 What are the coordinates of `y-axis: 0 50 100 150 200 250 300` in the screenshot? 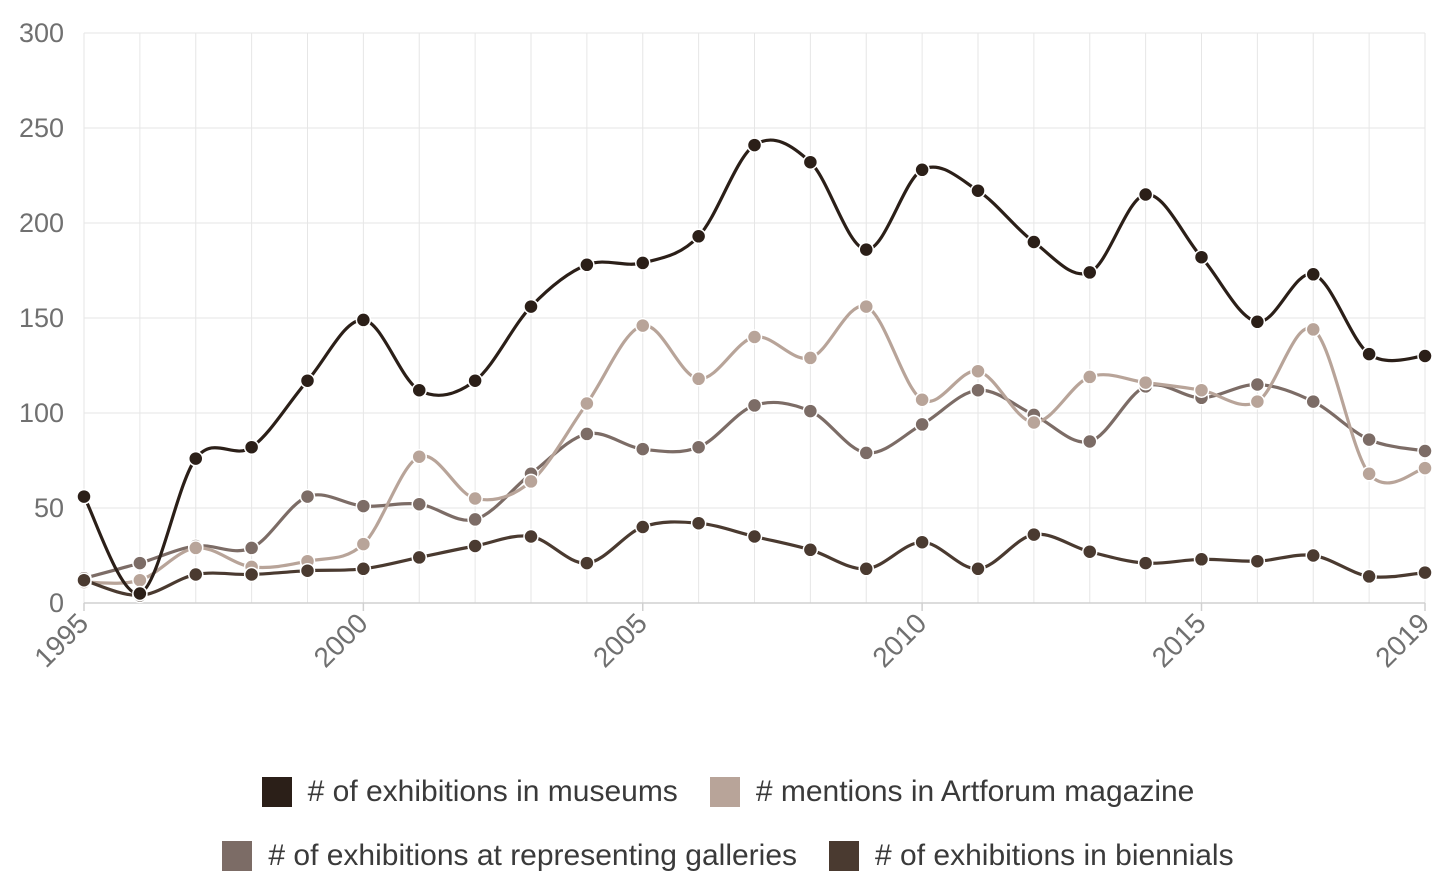 It's located at (41, 318).